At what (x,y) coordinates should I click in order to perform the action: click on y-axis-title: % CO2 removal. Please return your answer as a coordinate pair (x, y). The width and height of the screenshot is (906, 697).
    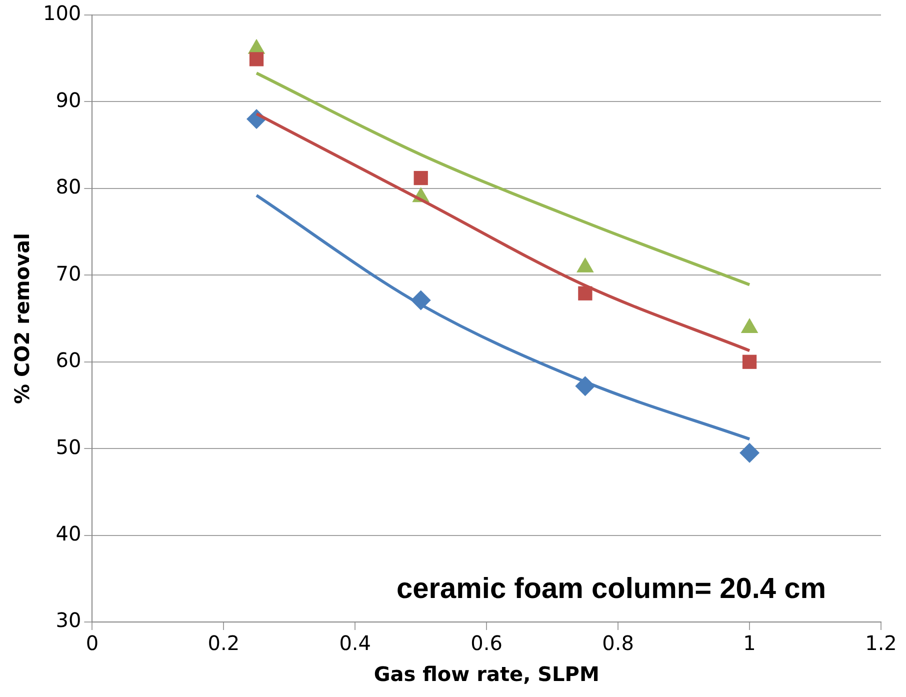
    Looking at the image, I should click on (22, 318).